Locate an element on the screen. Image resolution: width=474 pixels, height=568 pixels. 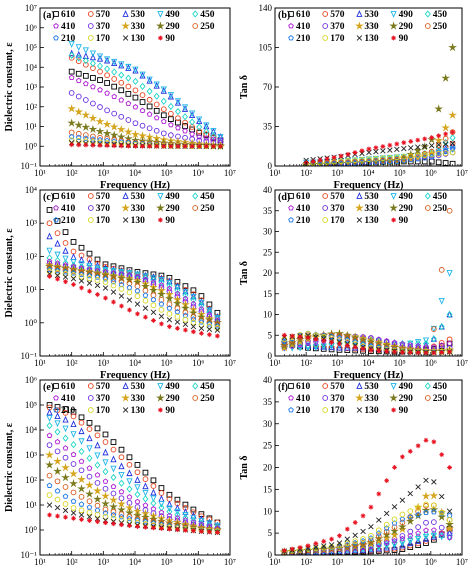
legend-entry: 450 is located at coordinates (207, 15).